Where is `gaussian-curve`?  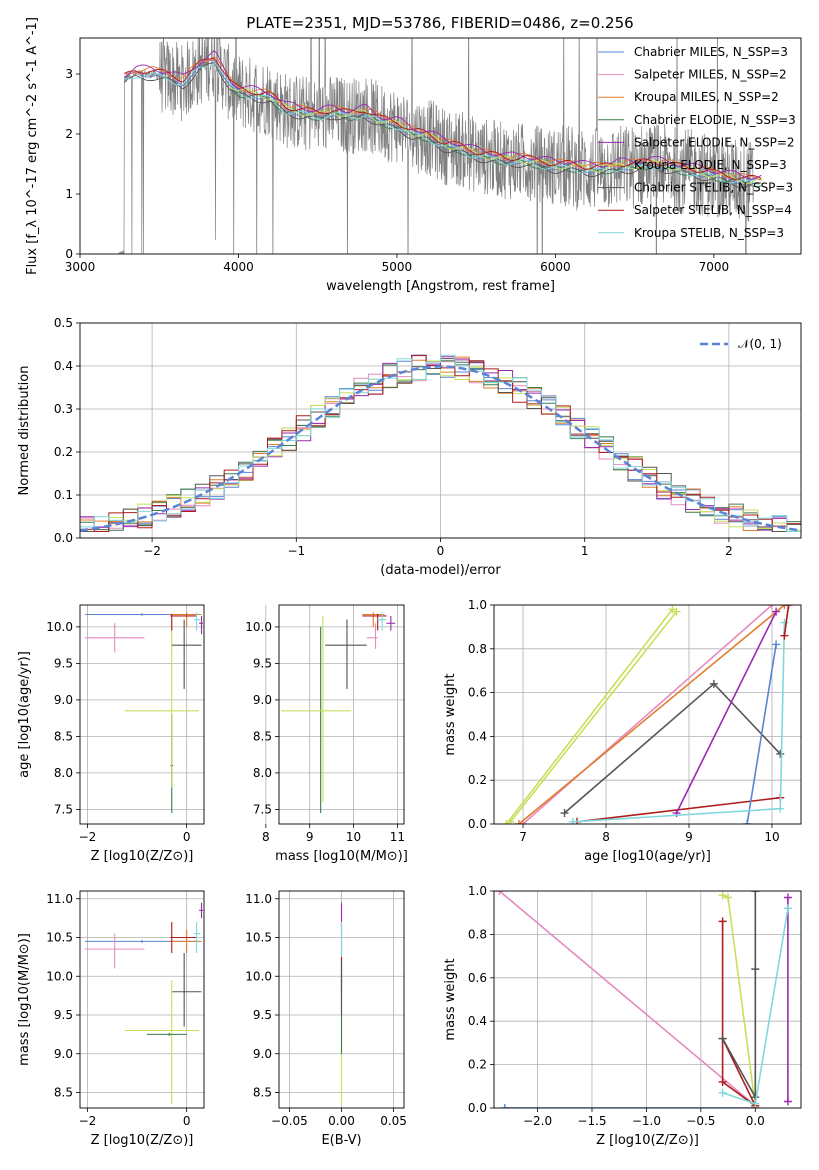 gaussian-curve is located at coordinates (440, 448).